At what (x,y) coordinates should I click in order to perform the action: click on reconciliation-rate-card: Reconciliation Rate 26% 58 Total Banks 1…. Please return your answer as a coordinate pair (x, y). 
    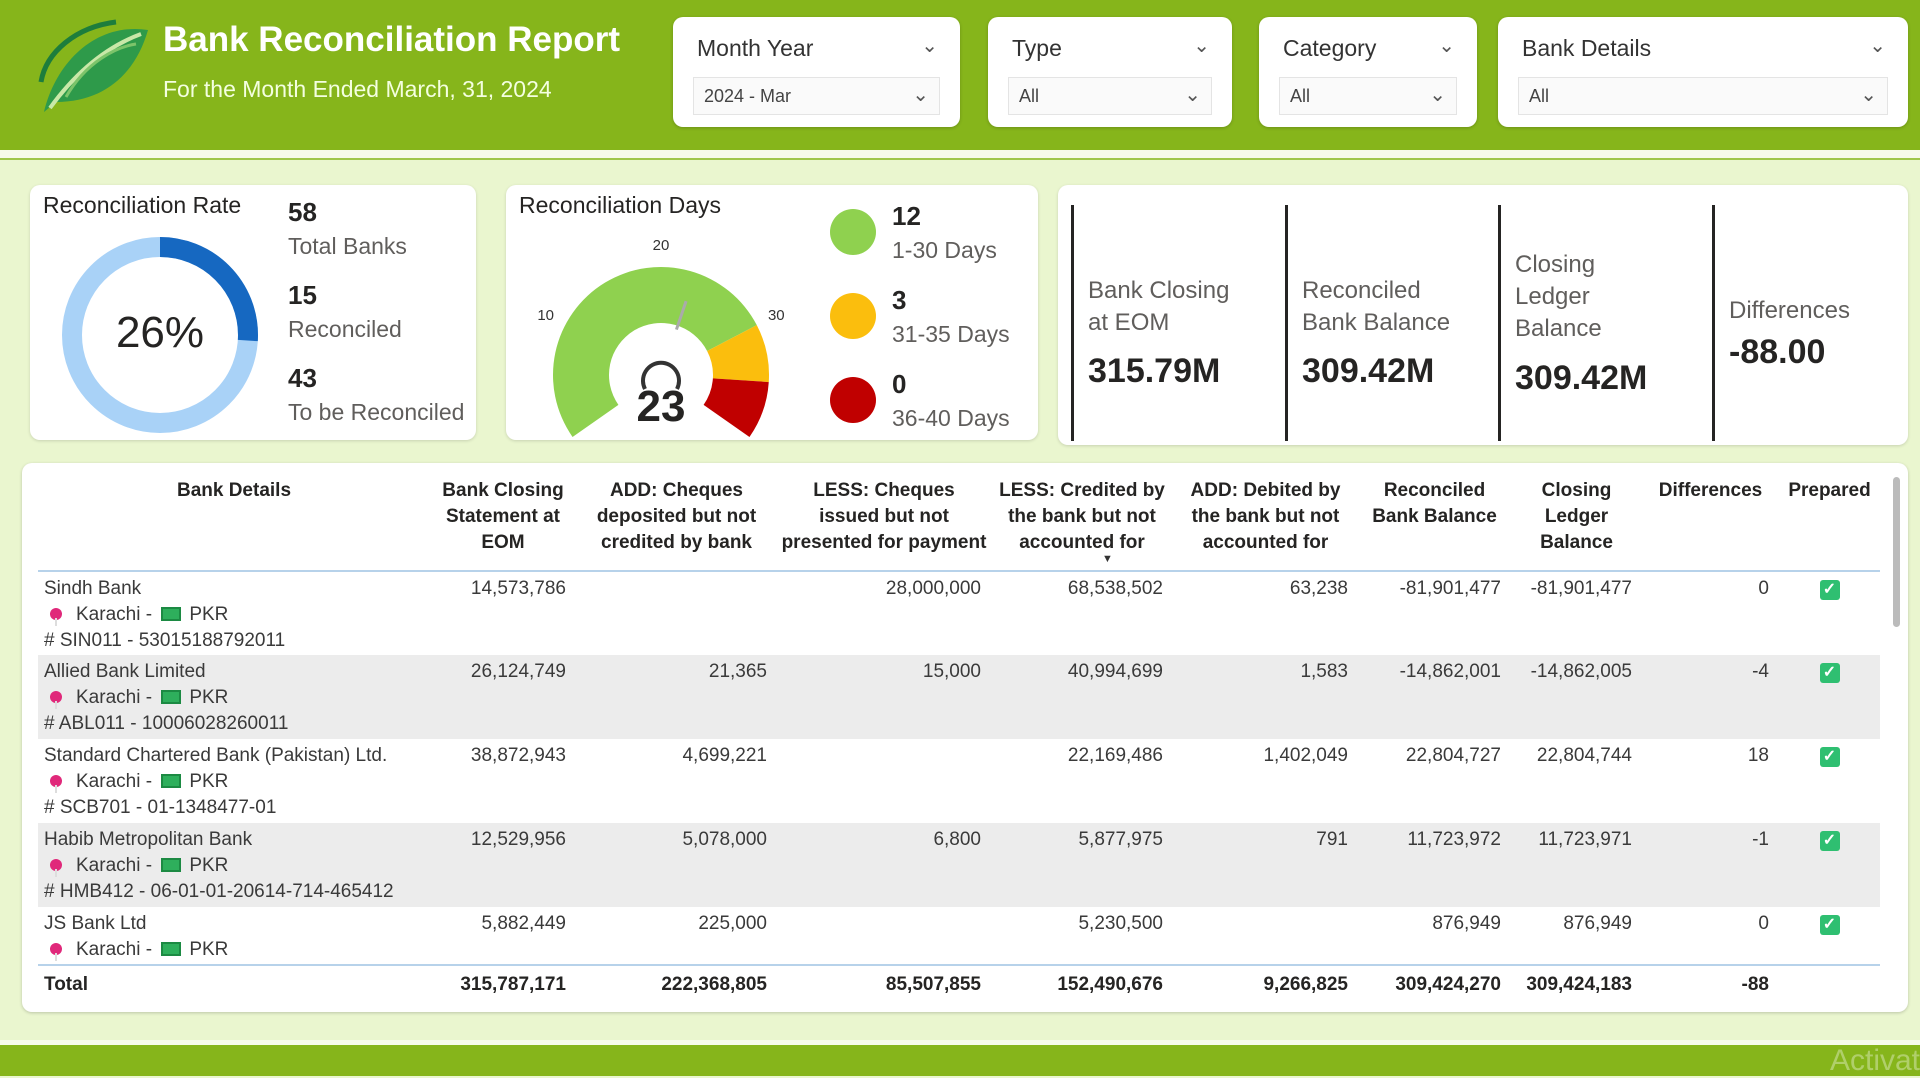
    Looking at the image, I should click on (253, 312).